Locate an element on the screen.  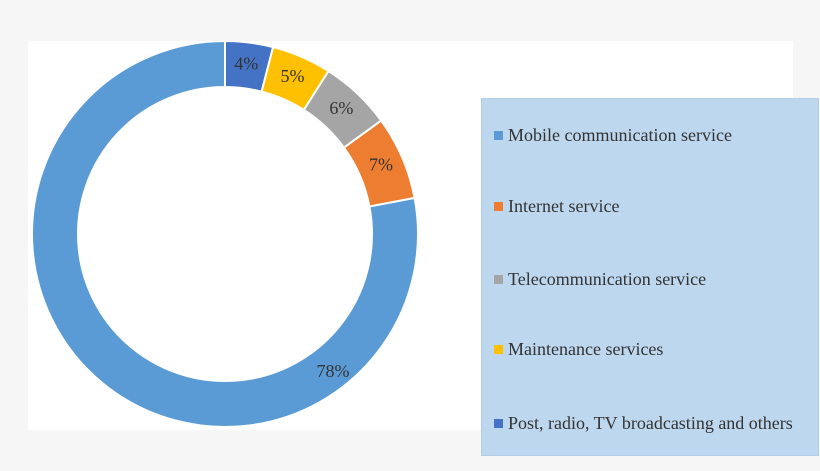
legend-label-mobile: Mobile communication service is located at coordinates (620, 134).